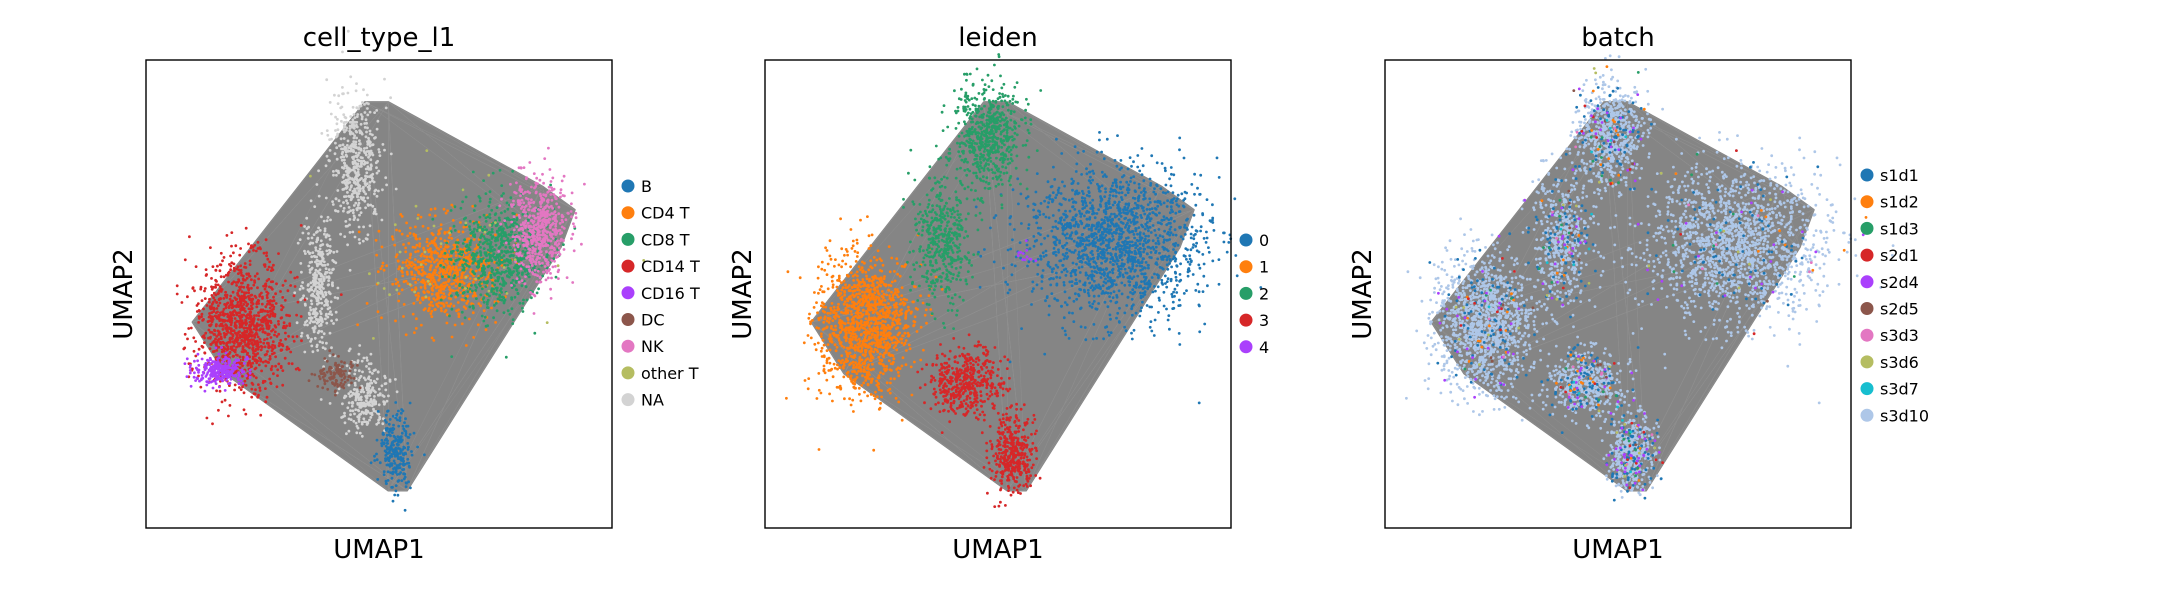 Image resolution: width=2173 pixels, height=600 pixels. What do you see at coordinates (1617, 38) in the screenshot?
I see `panel-title: batch` at bounding box center [1617, 38].